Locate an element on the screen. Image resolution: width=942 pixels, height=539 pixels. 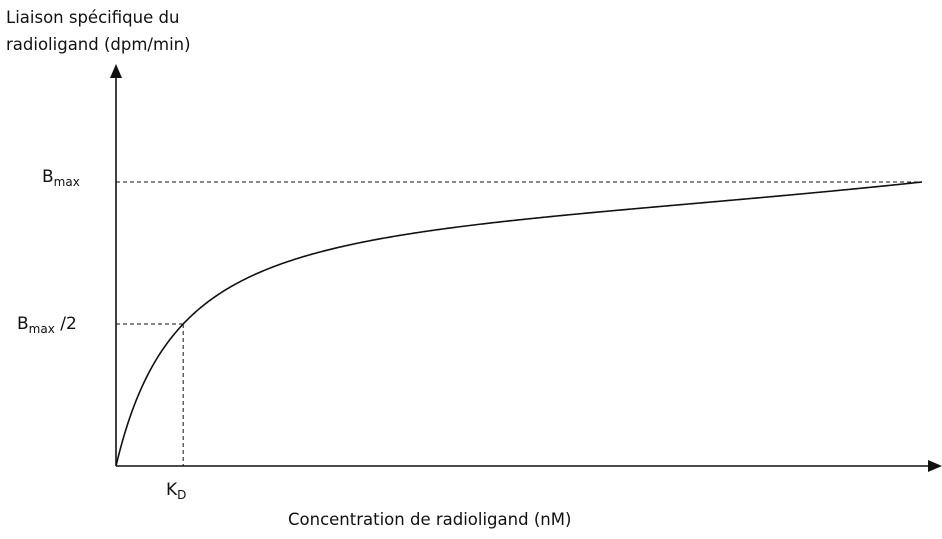
bmax-tick-label: Bmax is located at coordinates (61, 178).